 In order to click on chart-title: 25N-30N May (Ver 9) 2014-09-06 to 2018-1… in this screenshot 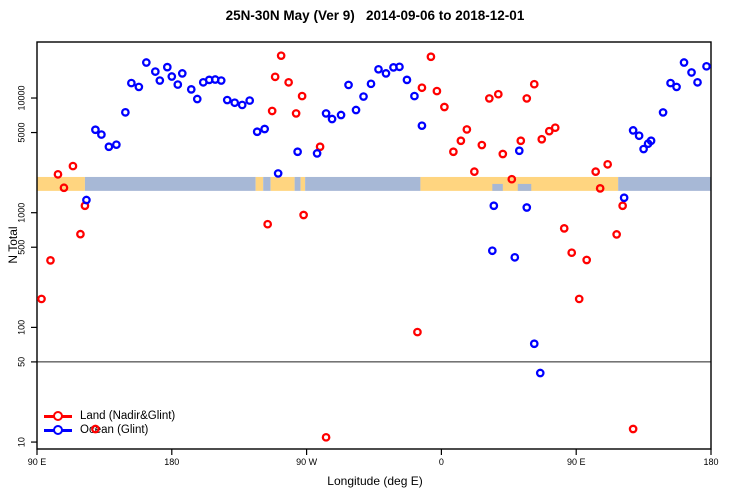, I will do `click(375, 15)`.